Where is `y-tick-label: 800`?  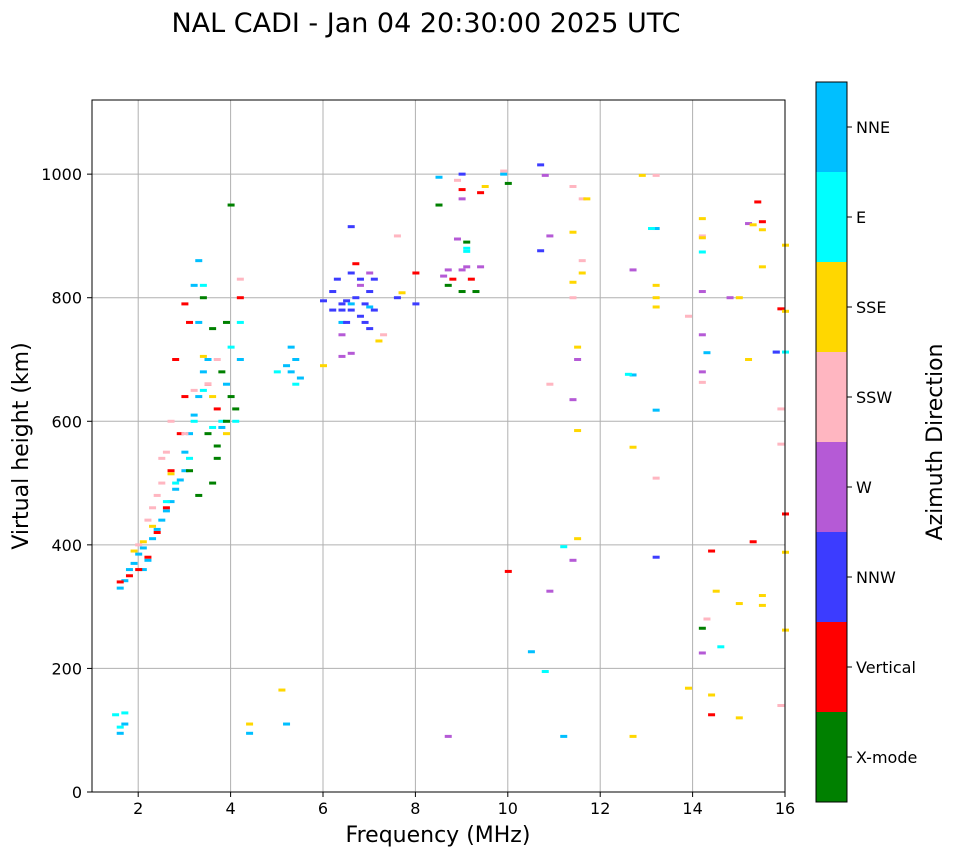 y-tick-label: 800 is located at coordinates (66, 298).